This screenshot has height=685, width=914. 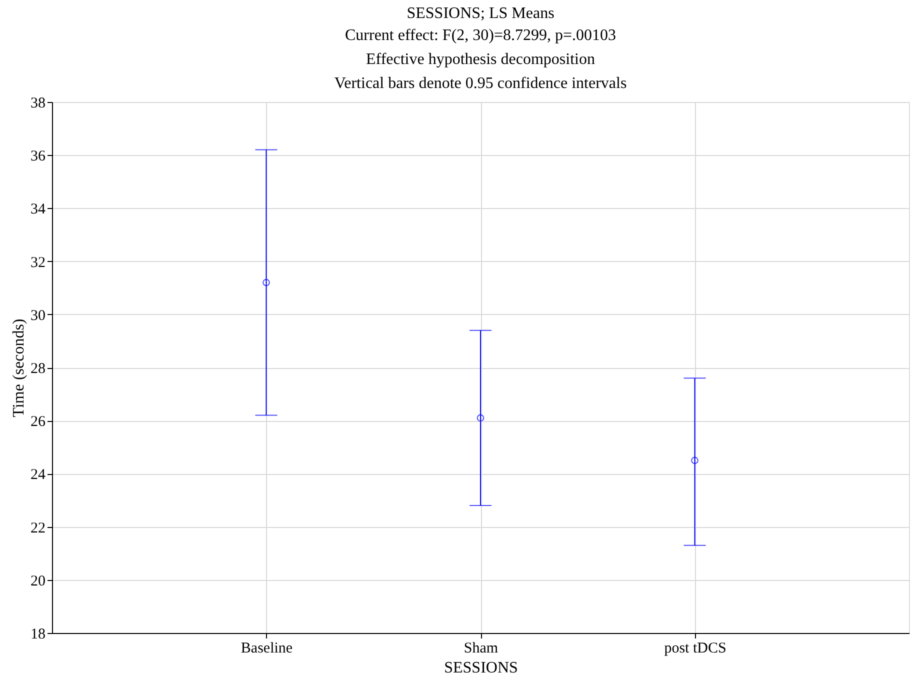 What do you see at coordinates (38, 210) in the screenshot?
I see `y-tick-label: 34` at bounding box center [38, 210].